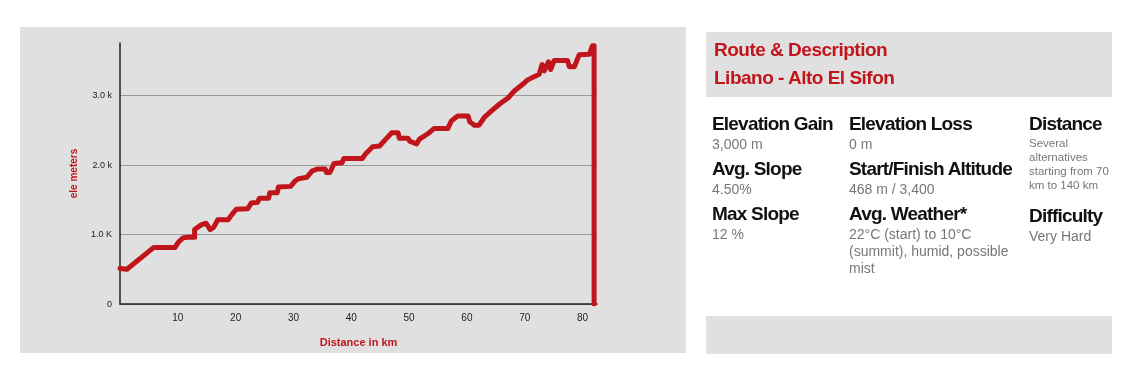 Image resolution: width=1134 pixels, height=376 pixels. I want to click on y-axis-title: ele meters, so click(73, 173).